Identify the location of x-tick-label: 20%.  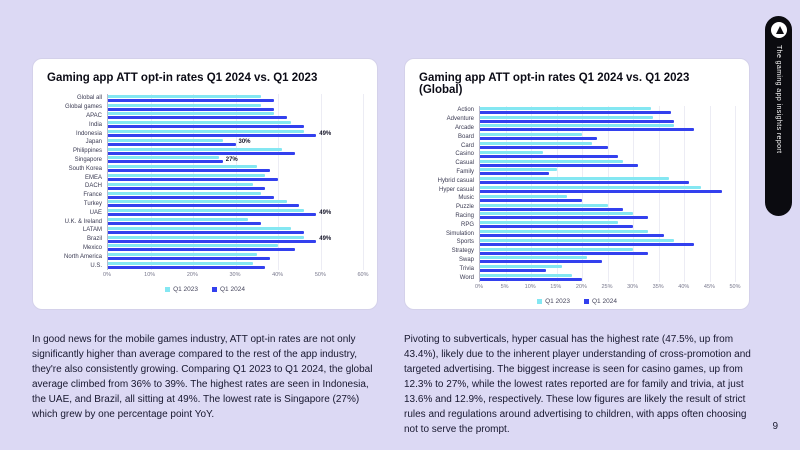
(192, 275).